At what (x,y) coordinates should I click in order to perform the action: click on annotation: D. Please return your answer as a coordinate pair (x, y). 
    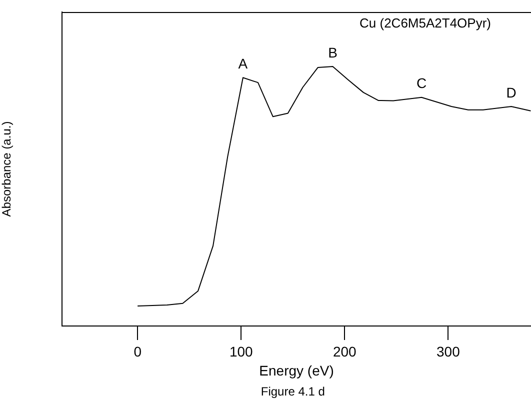
    Looking at the image, I should click on (511, 92).